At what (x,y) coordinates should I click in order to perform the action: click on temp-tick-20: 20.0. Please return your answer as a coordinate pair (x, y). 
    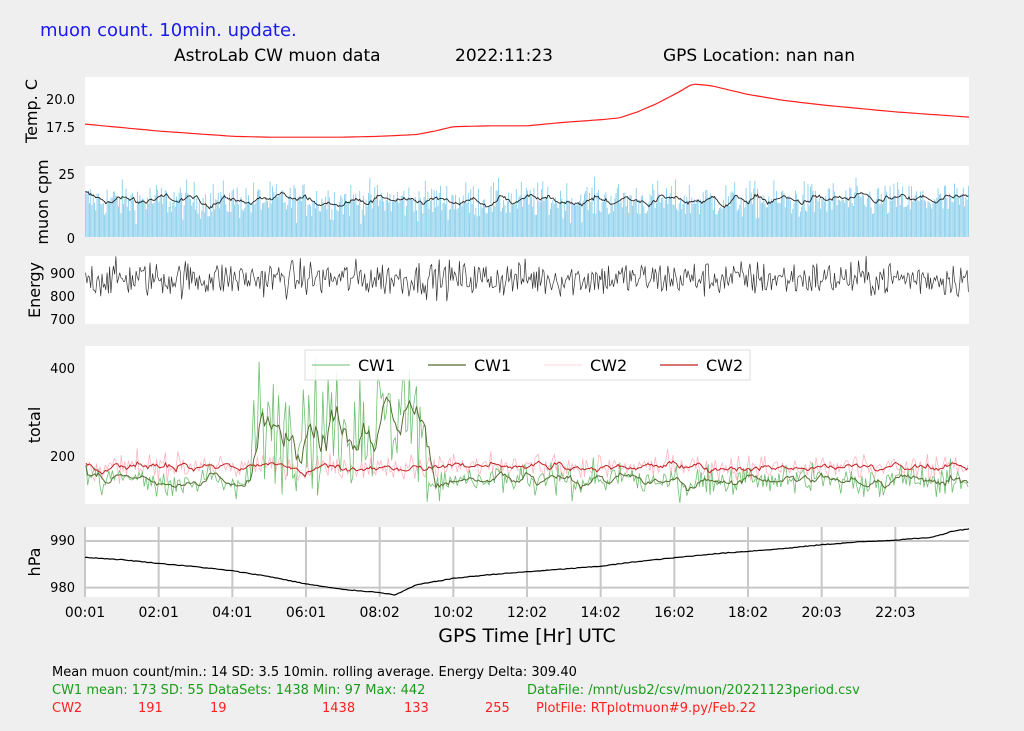
    Looking at the image, I should click on (60, 100).